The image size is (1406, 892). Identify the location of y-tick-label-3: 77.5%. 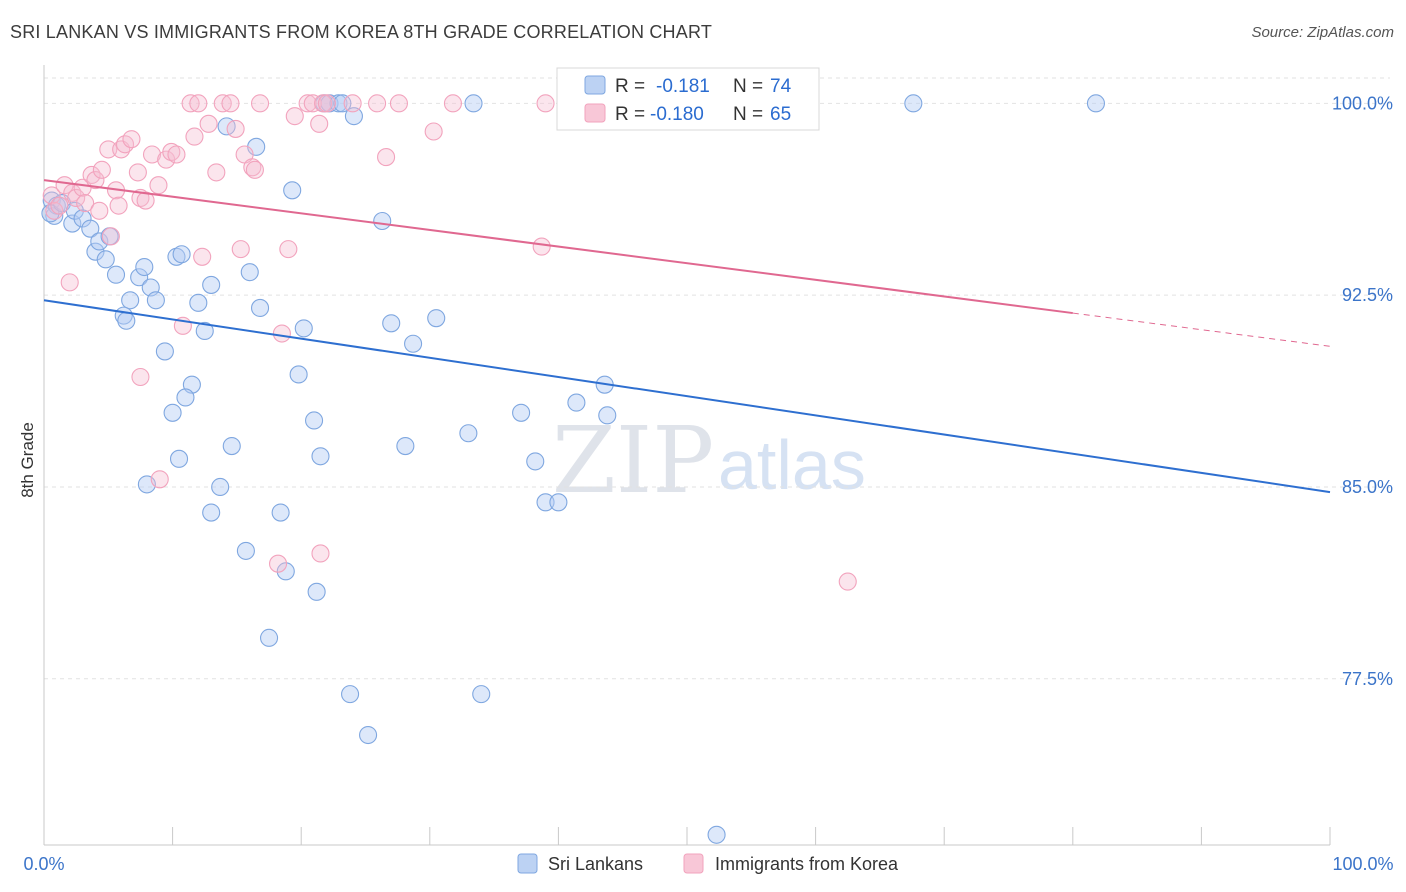
(1367, 679).